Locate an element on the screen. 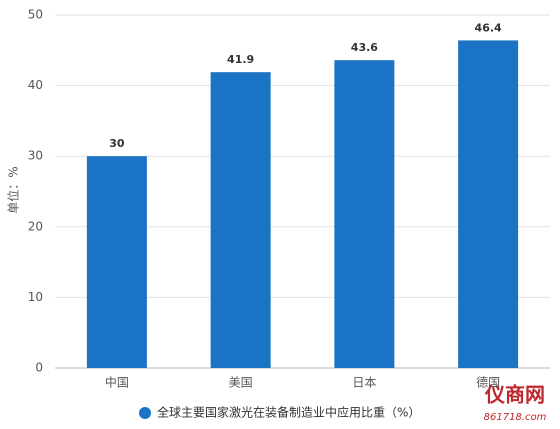 The width and height of the screenshot is (560, 429). y-tick-label: 0 is located at coordinates (39, 368).